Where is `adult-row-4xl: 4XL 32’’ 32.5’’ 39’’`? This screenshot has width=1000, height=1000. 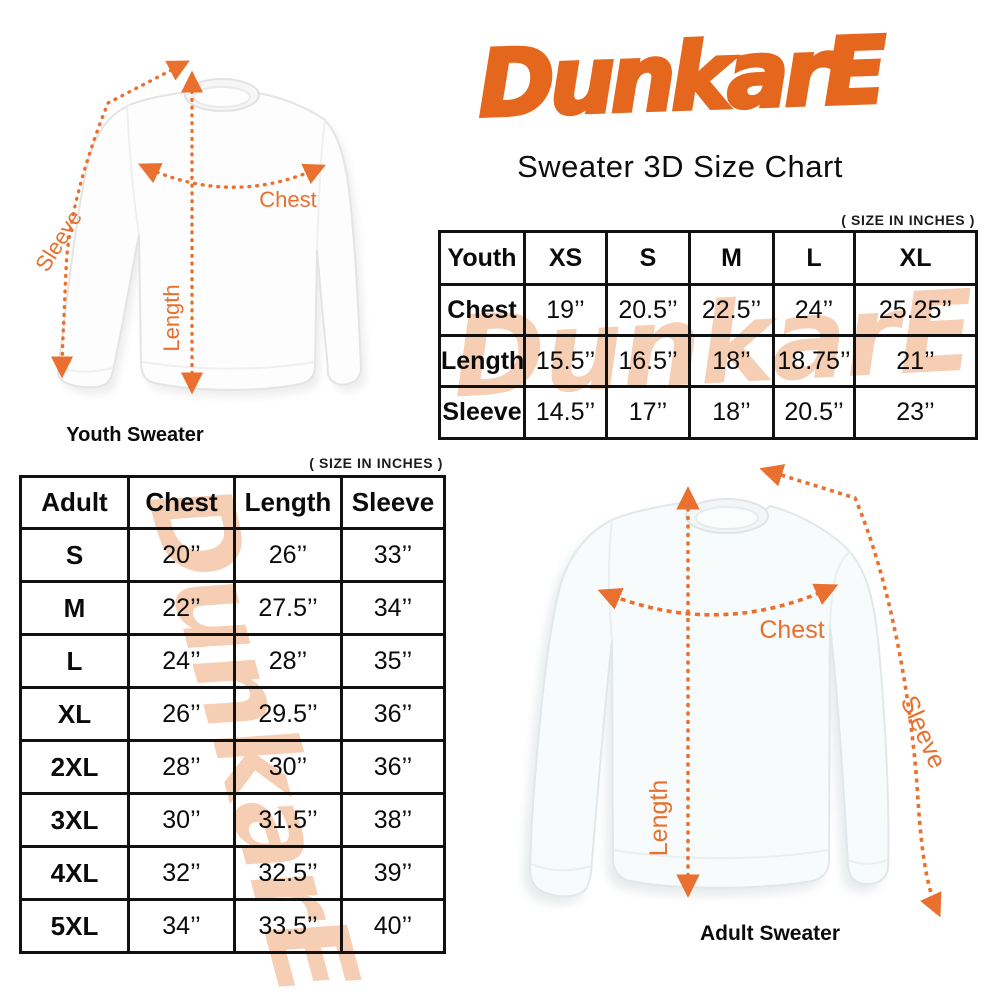 adult-row-4xl: 4XL 32’’ 32.5’’ 39’’ is located at coordinates (232, 873).